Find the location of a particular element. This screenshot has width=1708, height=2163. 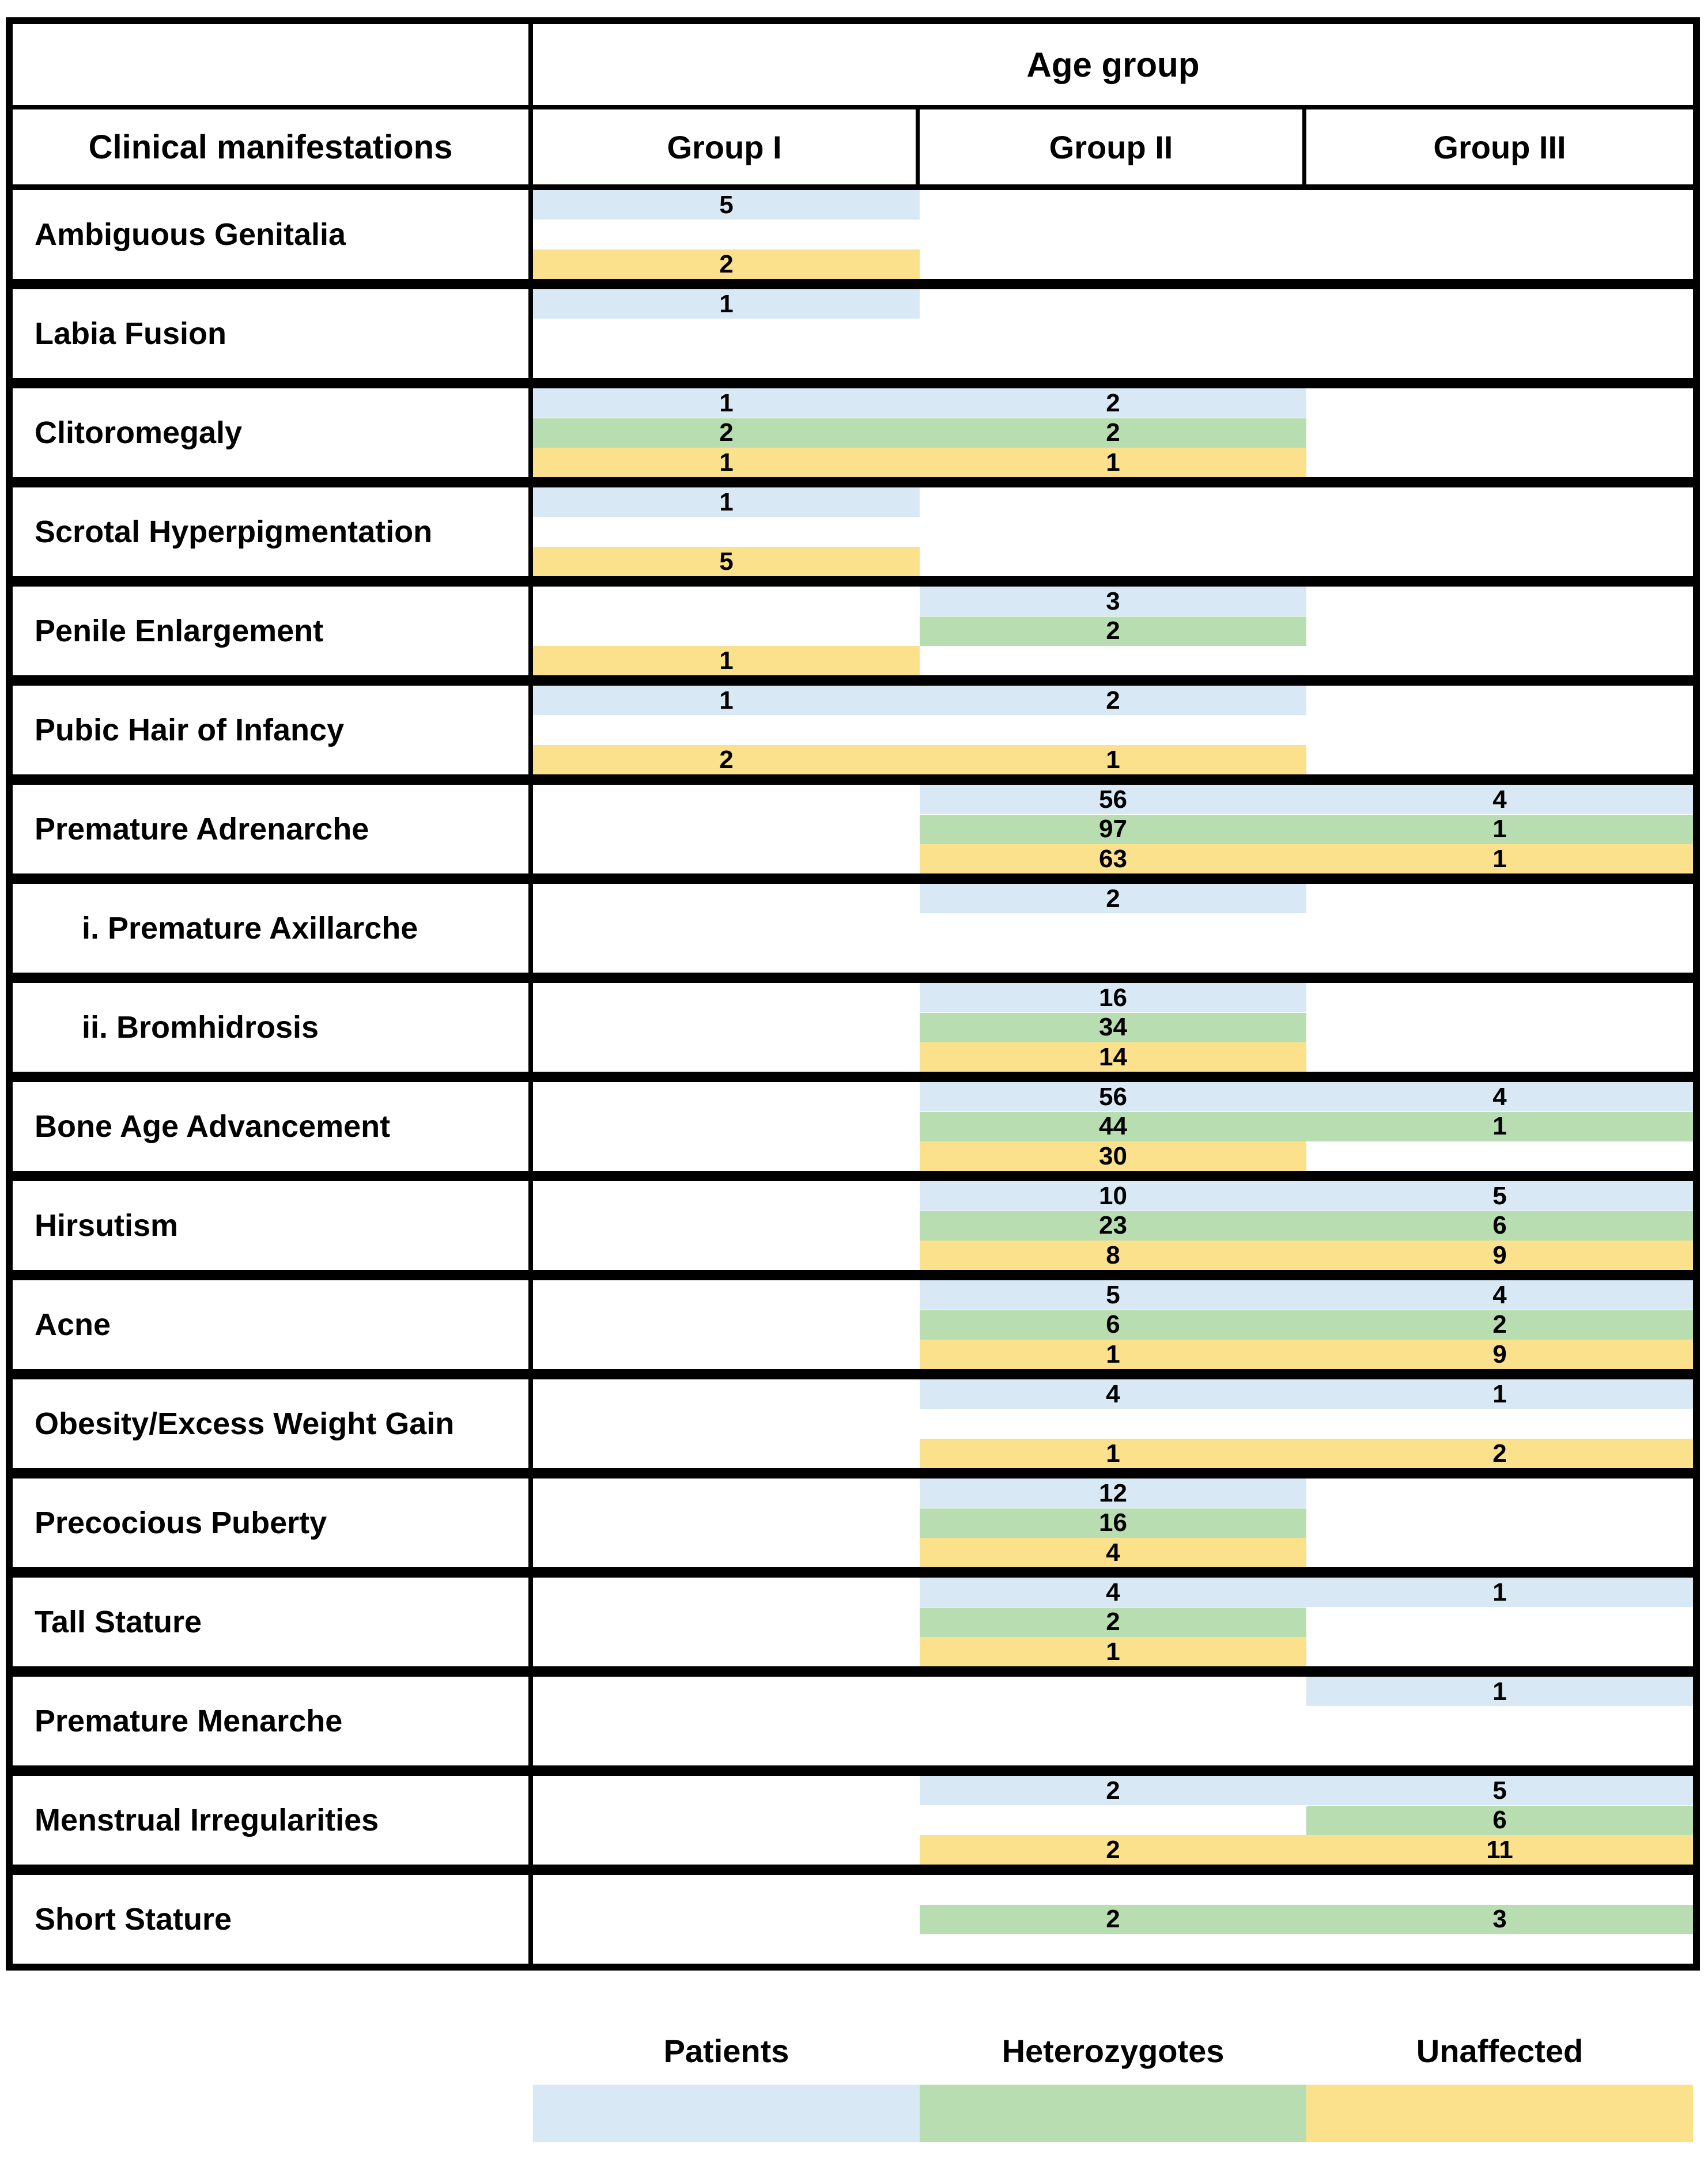

table-row: Premature Adrenarche 56 4 97 1 63 1 is located at coordinates (853, 834).